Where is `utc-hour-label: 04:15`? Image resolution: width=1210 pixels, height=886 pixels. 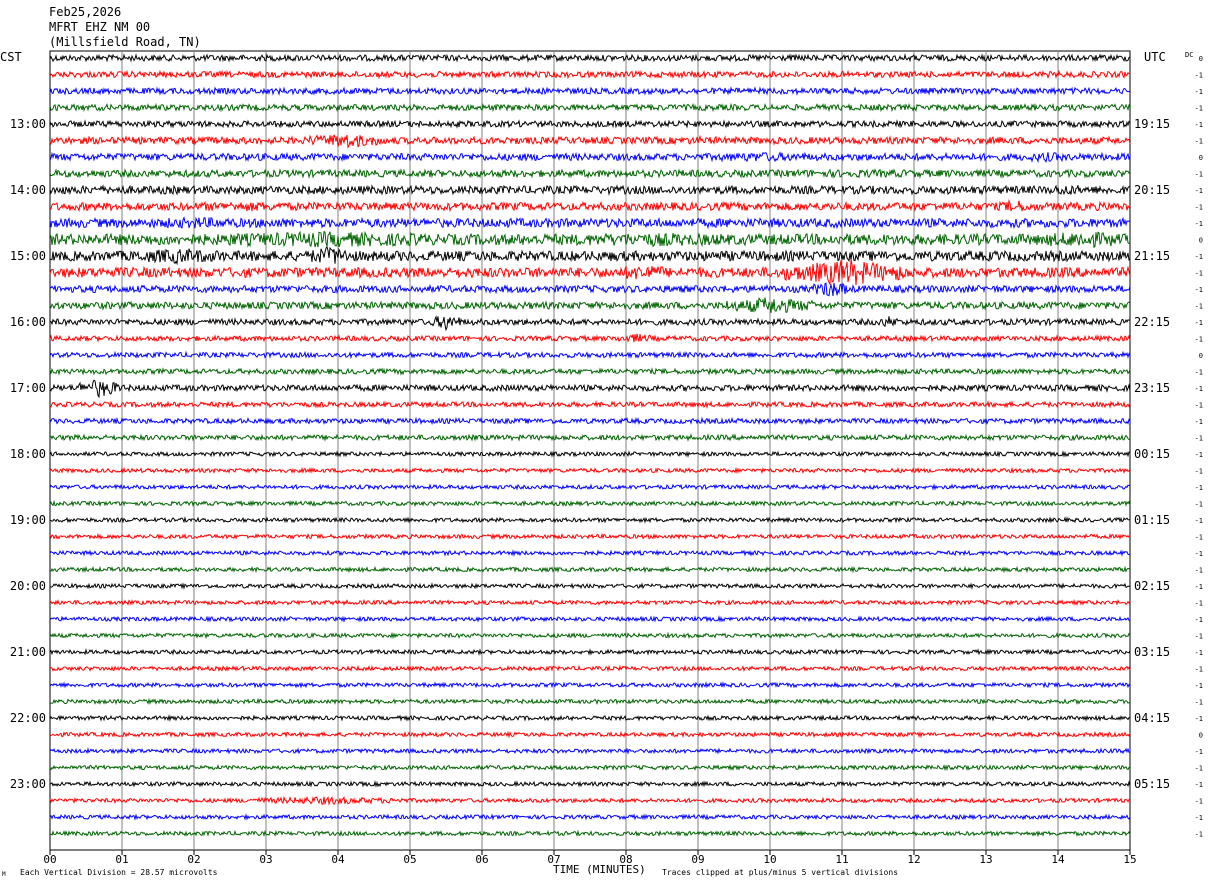 utc-hour-label: 04:15 is located at coordinates (1152, 718).